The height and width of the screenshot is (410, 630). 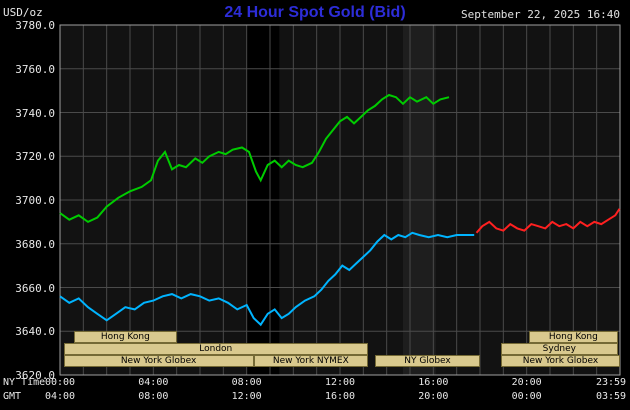 What do you see at coordinates (215, 349) in the screenshot?
I see `session-bar-london: London` at bounding box center [215, 349].